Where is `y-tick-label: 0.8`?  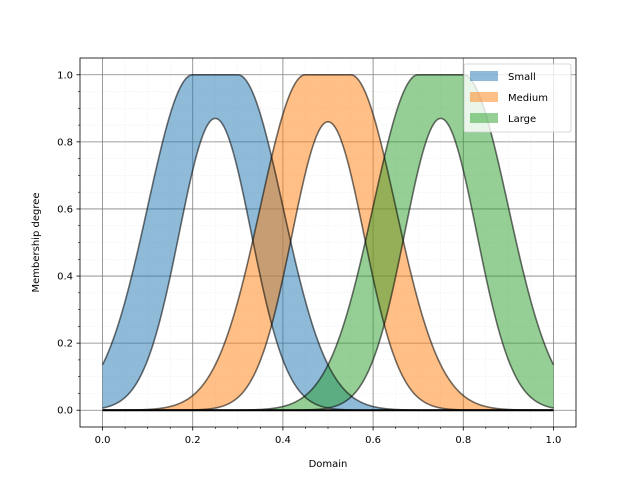
y-tick-label: 0.8 is located at coordinates (65, 142).